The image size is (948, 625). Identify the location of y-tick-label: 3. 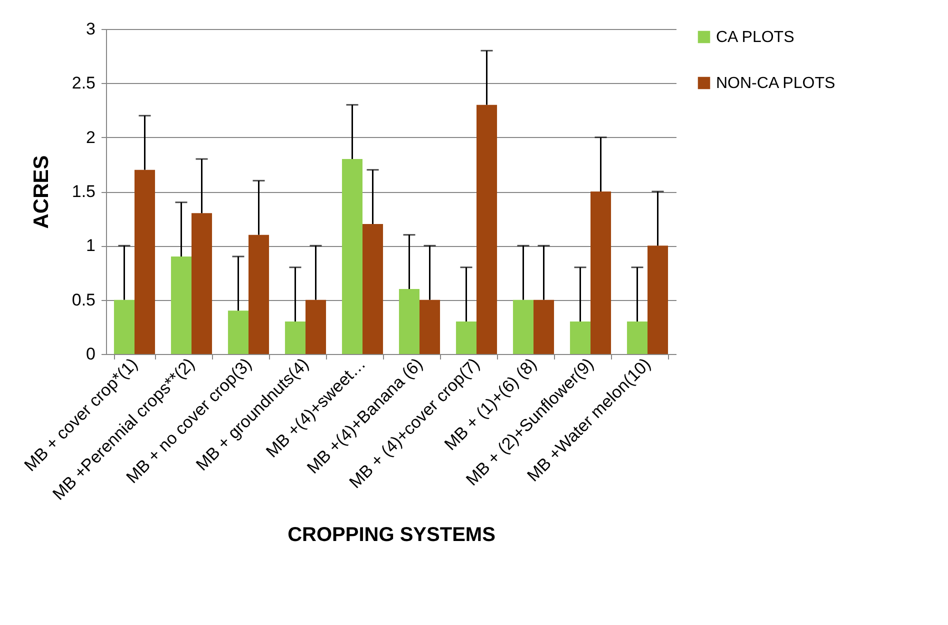
(91, 29).